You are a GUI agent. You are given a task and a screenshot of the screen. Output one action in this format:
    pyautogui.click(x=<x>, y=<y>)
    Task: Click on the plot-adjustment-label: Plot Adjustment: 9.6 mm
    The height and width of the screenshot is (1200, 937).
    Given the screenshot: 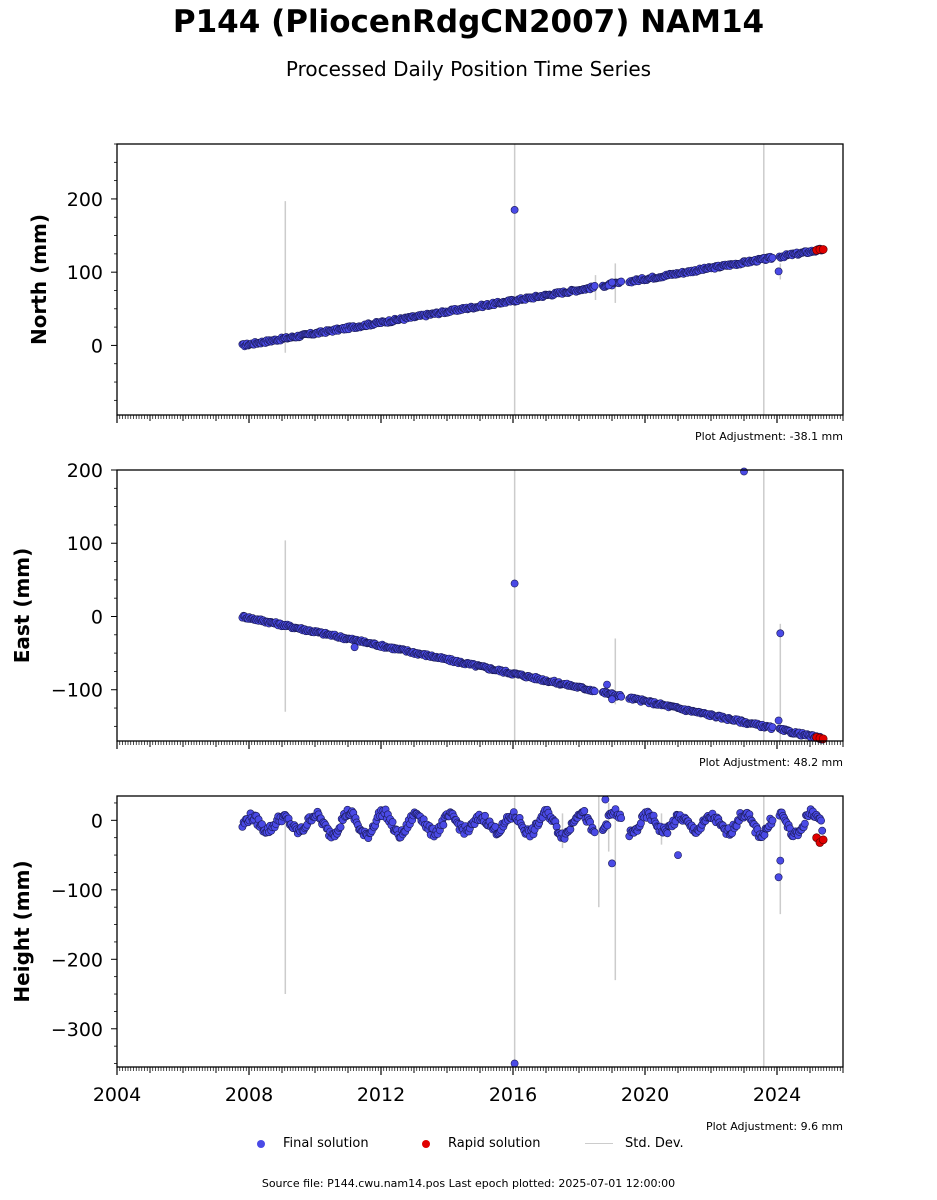 What is the action you would take?
    pyautogui.click(x=774, y=1126)
    